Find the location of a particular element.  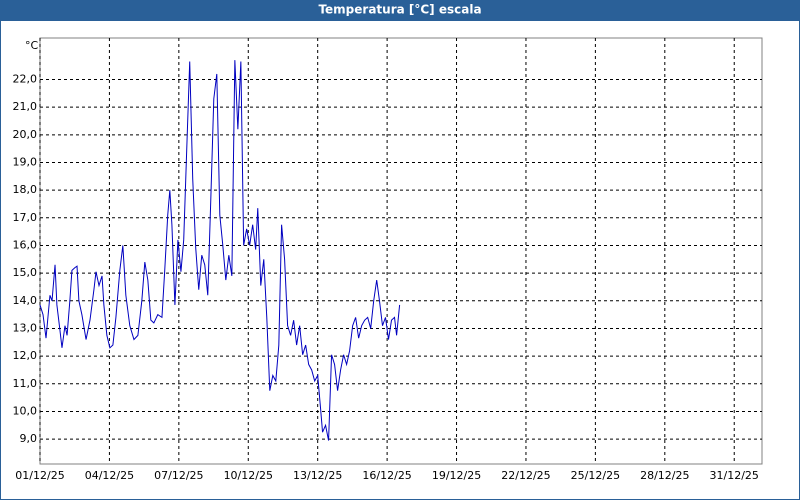

x-tick-label: 10/12/25 is located at coordinates (248, 475).